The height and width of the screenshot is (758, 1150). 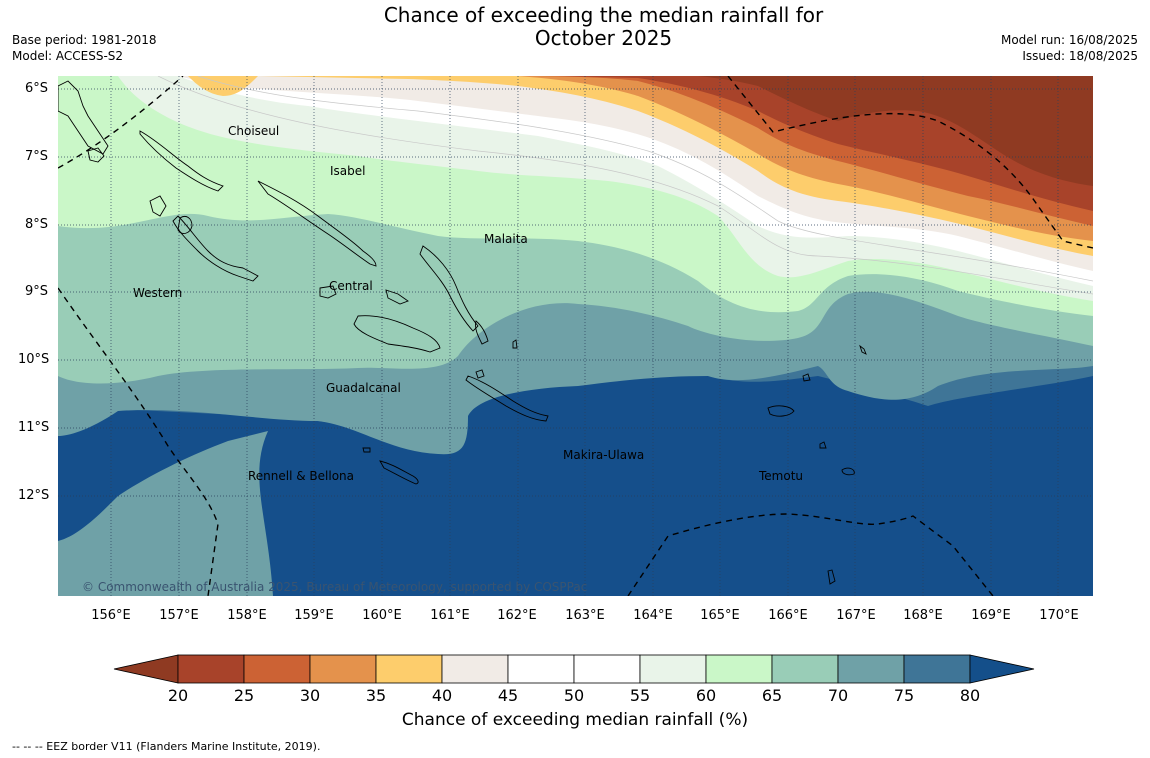 I want to click on colorbar-tick-label: 75, so click(x=904, y=695).